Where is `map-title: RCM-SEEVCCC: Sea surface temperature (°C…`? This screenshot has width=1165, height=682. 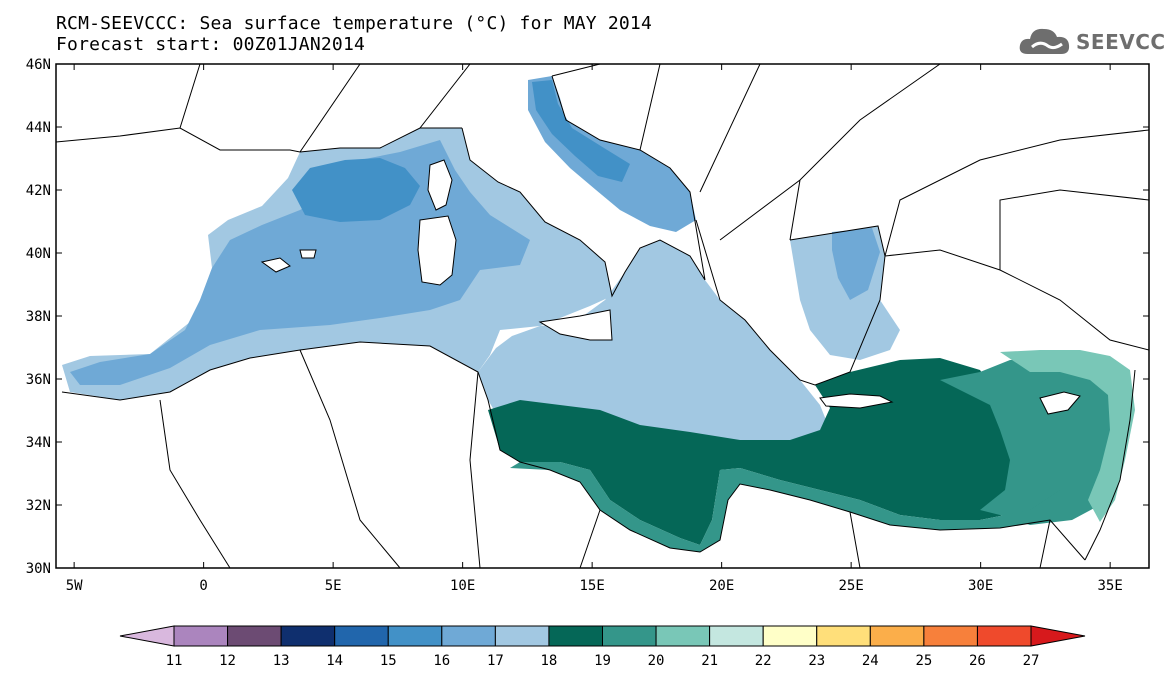
map-title: RCM-SEEVCCC: Sea surface temperature (°C… is located at coordinates (354, 23).